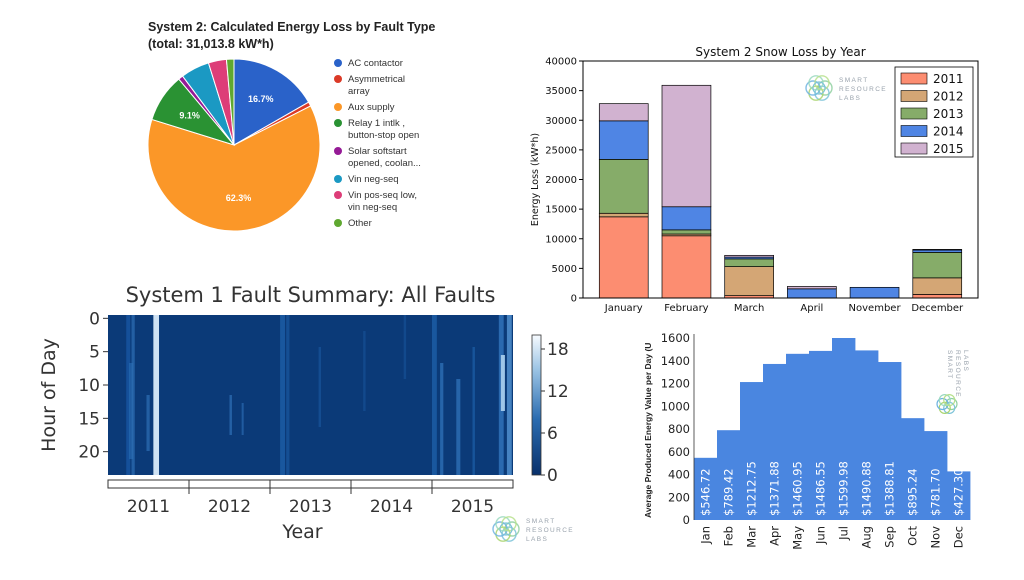 This screenshot has height=580, width=1024. What do you see at coordinates (375, 201) in the screenshot?
I see `pie-legend-entry: Vin pos-seq low, vin neg-seq` at bounding box center [375, 201].